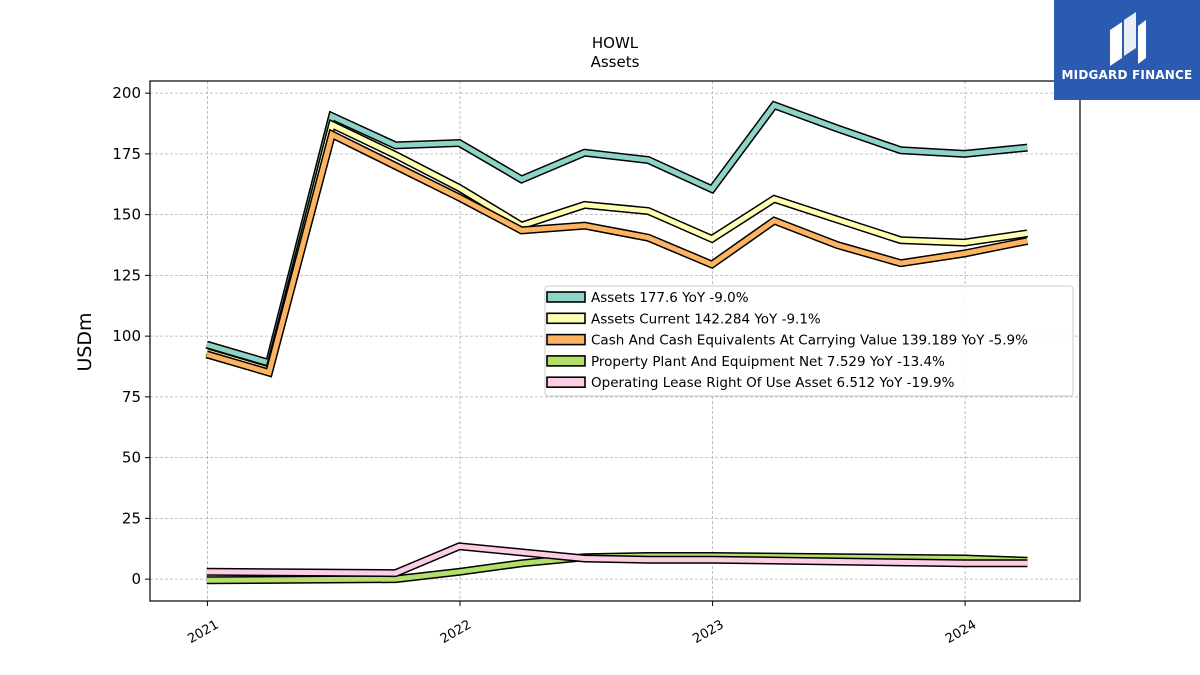 This screenshot has width=1200, height=675. I want to click on y-tick-label: 50, so click(131, 458).